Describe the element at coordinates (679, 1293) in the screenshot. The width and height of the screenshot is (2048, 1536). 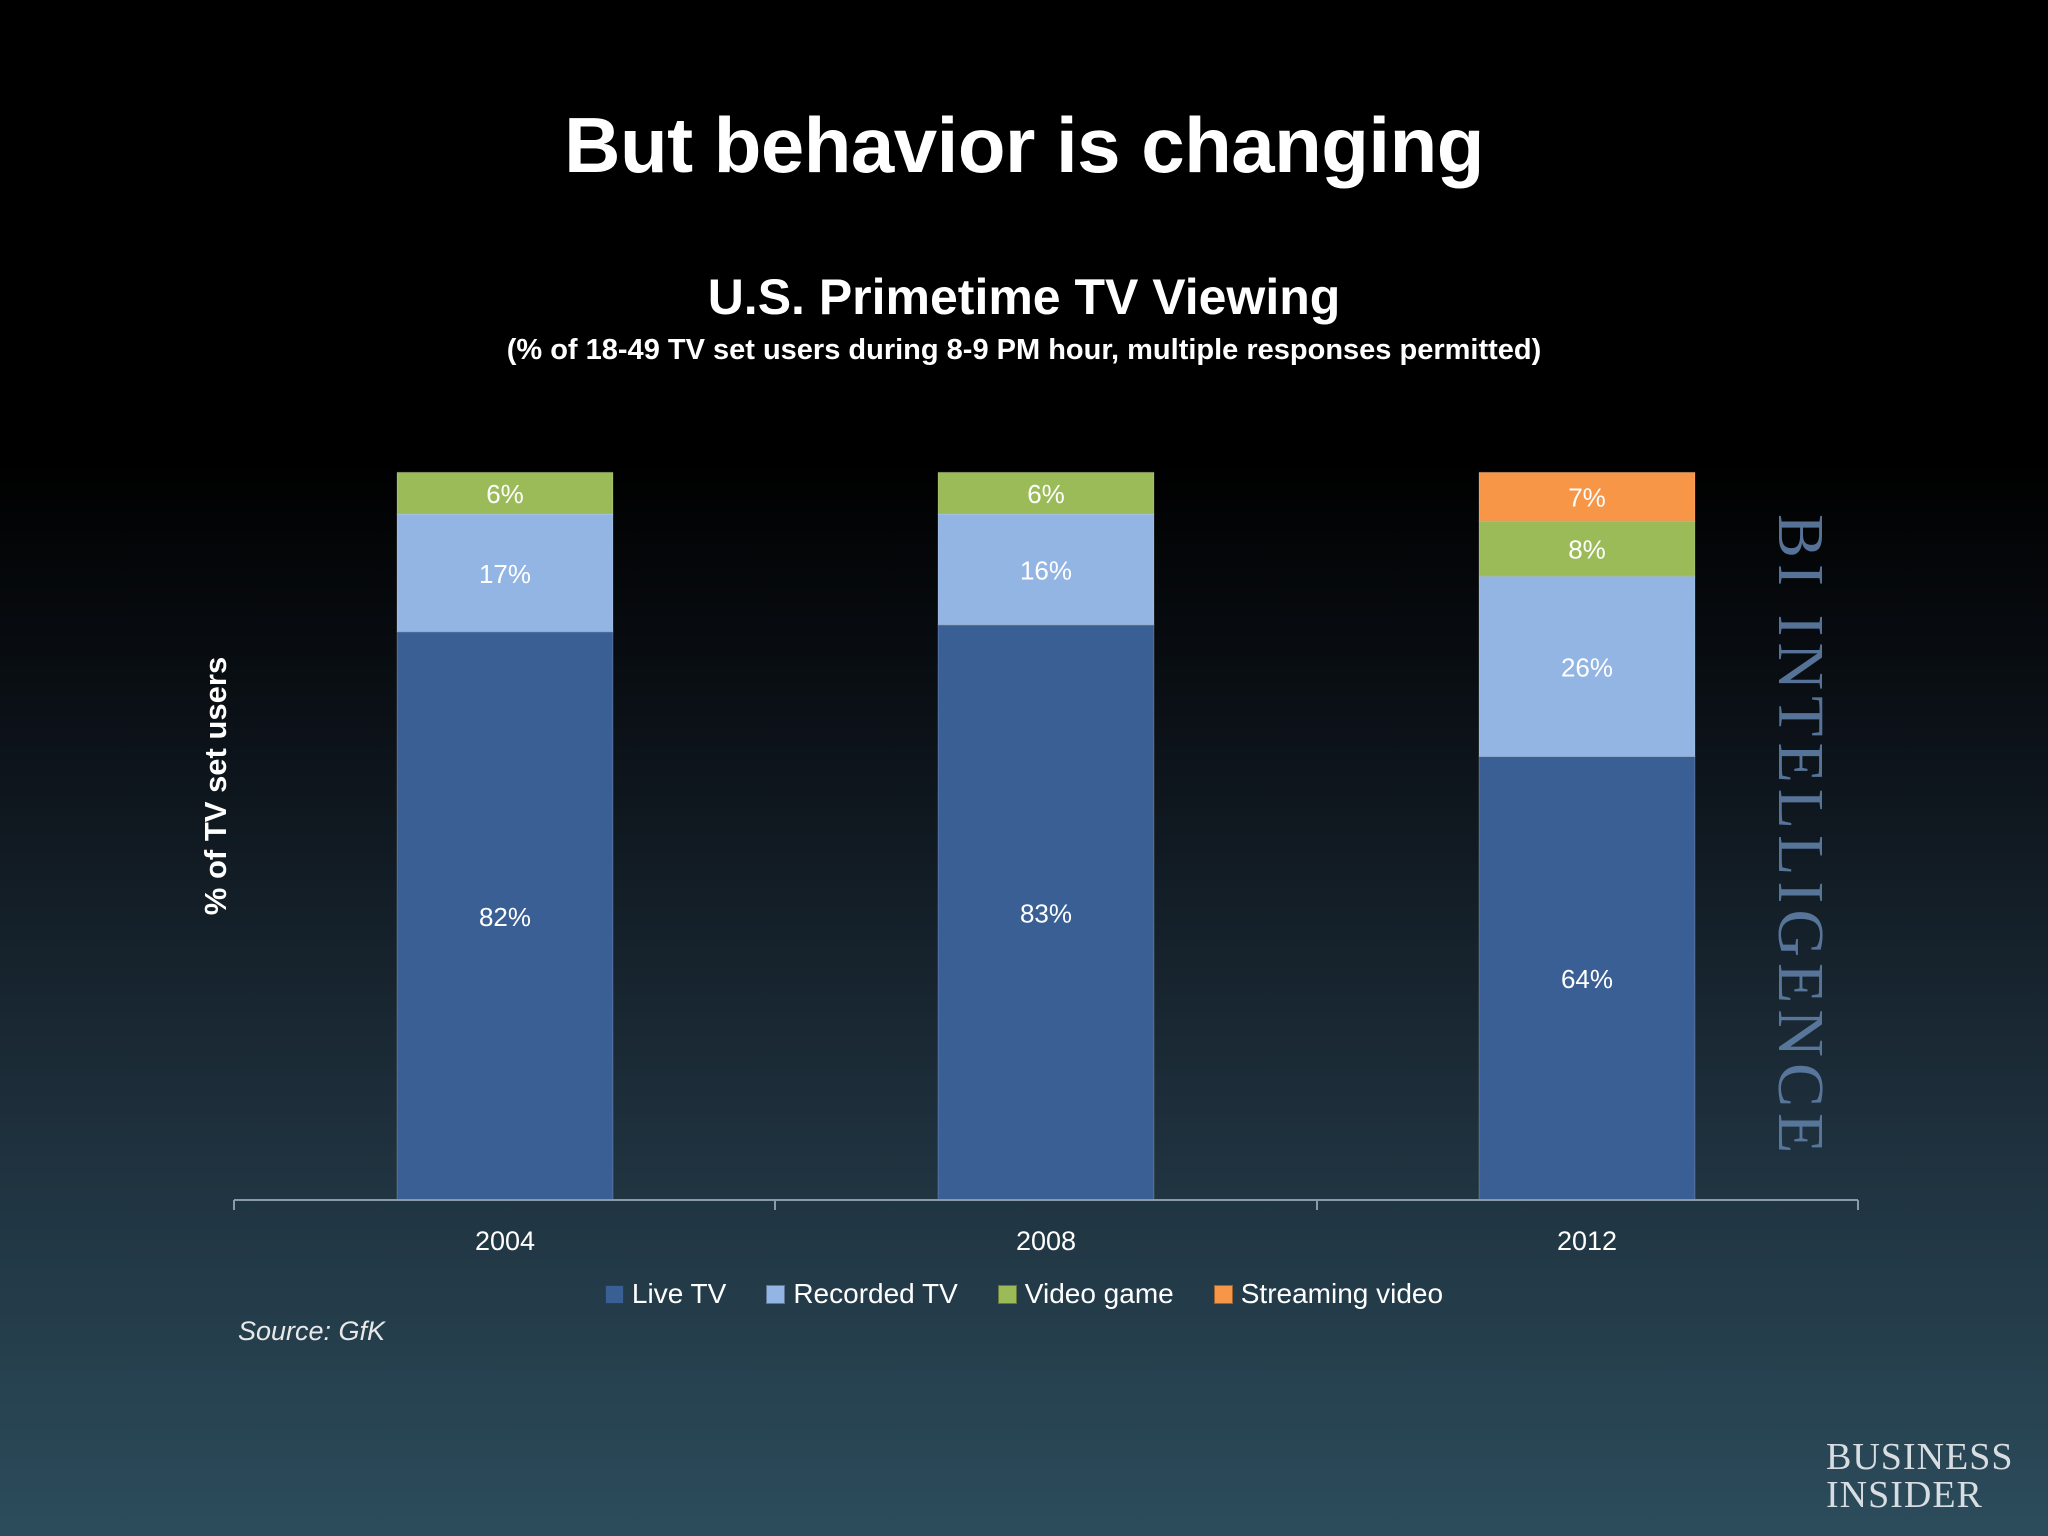
I see `legend-label-live-tv: Live TV` at that location.